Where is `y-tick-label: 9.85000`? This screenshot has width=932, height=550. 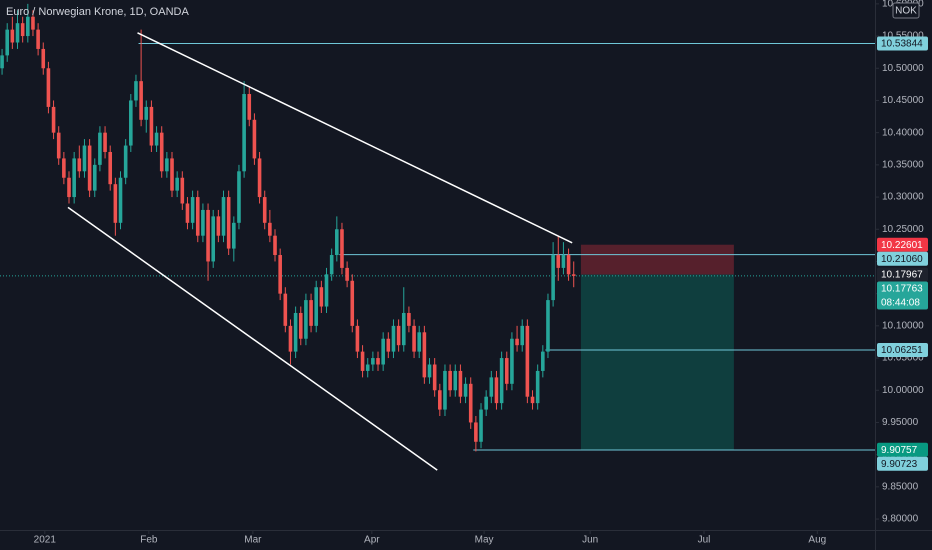 y-tick-label: 9.85000 is located at coordinates (900, 486).